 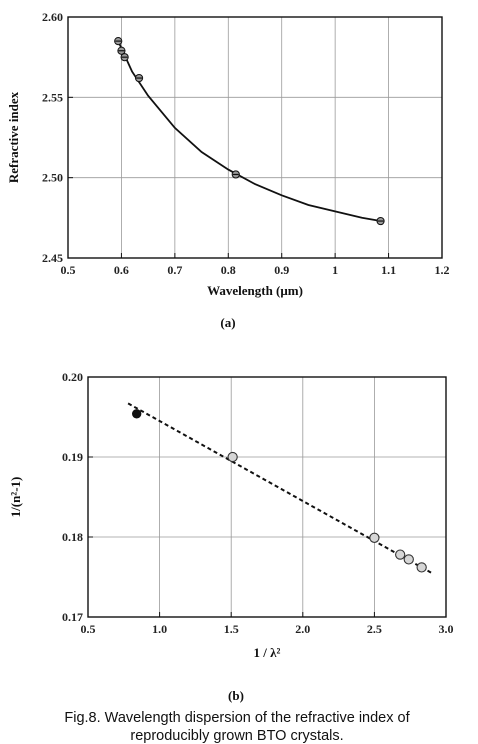 What do you see at coordinates (335, 270) in the screenshot?
I see `x-tick-label: 1` at bounding box center [335, 270].